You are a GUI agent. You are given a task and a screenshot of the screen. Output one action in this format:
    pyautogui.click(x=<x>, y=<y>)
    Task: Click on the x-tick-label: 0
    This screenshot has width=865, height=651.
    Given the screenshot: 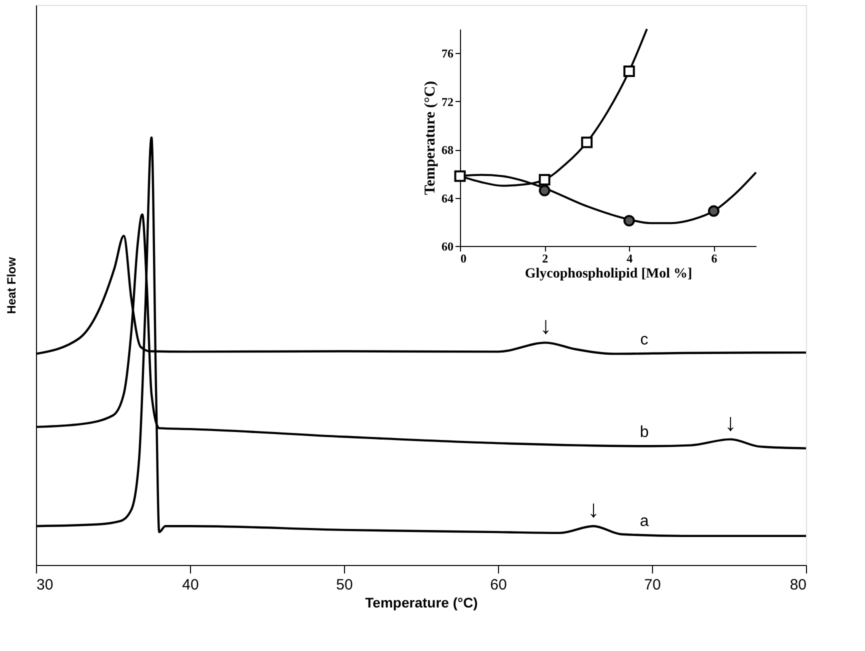 What is the action you would take?
    pyautogui.click(x=463, y=259)
    